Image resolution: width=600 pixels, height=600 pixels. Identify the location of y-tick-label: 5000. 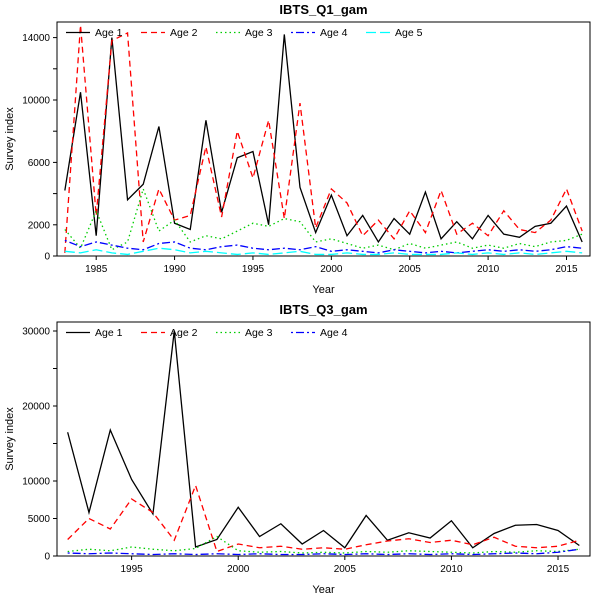
(39, 519).